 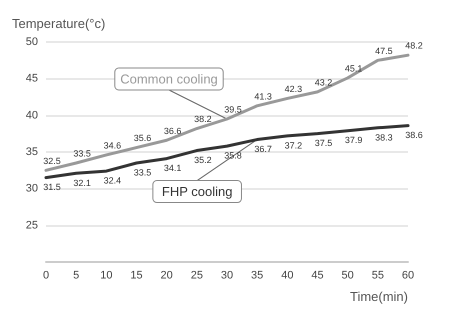 I want to click on y-tick-label: 30, so click(x=32, y=188).